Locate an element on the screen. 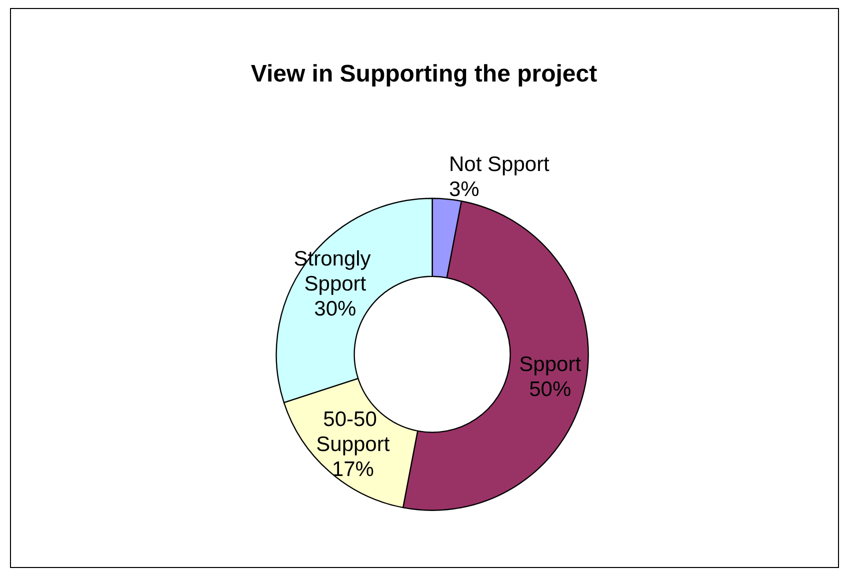 Image resolution: width=847 pixels, height=574 pixels. slice-label: Spport is located at coordinates (550, 364).